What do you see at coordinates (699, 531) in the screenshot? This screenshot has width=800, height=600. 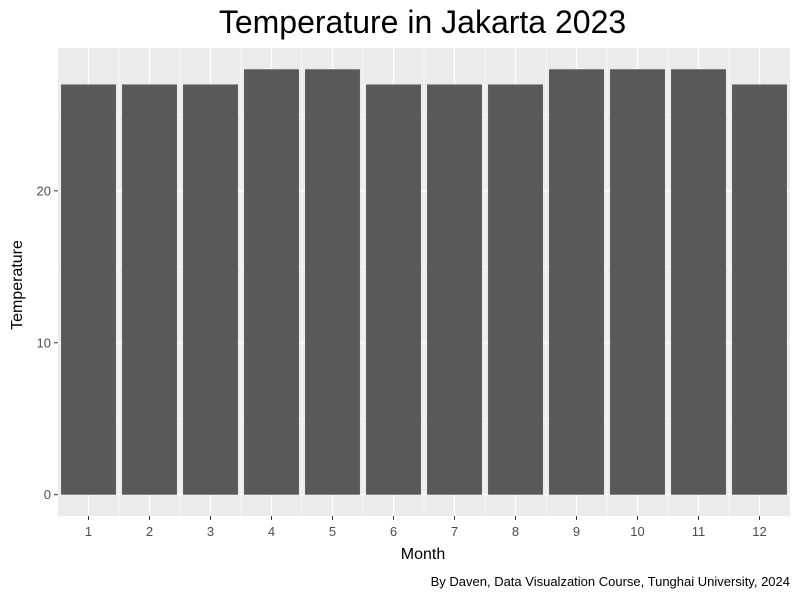 I see `x-tick-label: 11` at bounding box center [699, 531].